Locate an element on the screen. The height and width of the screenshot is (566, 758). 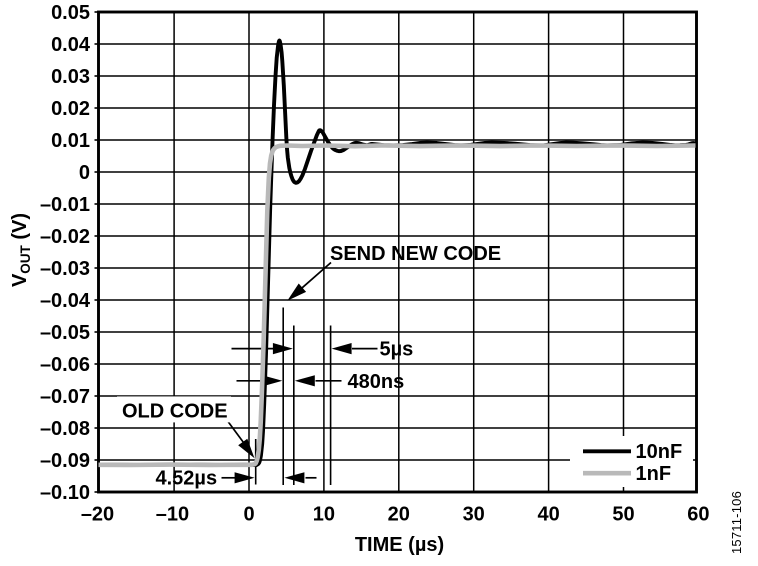
svg-text: TIME (µs) is located at coordinates (399, 545).